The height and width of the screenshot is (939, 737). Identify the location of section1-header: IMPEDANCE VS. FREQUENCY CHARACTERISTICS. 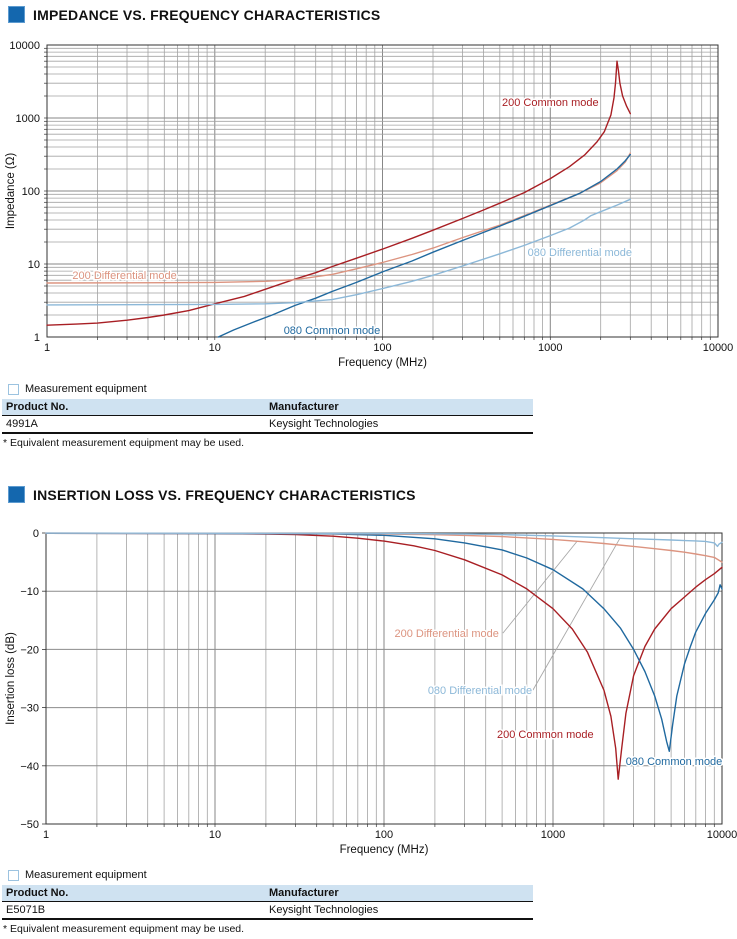
(194, 14).